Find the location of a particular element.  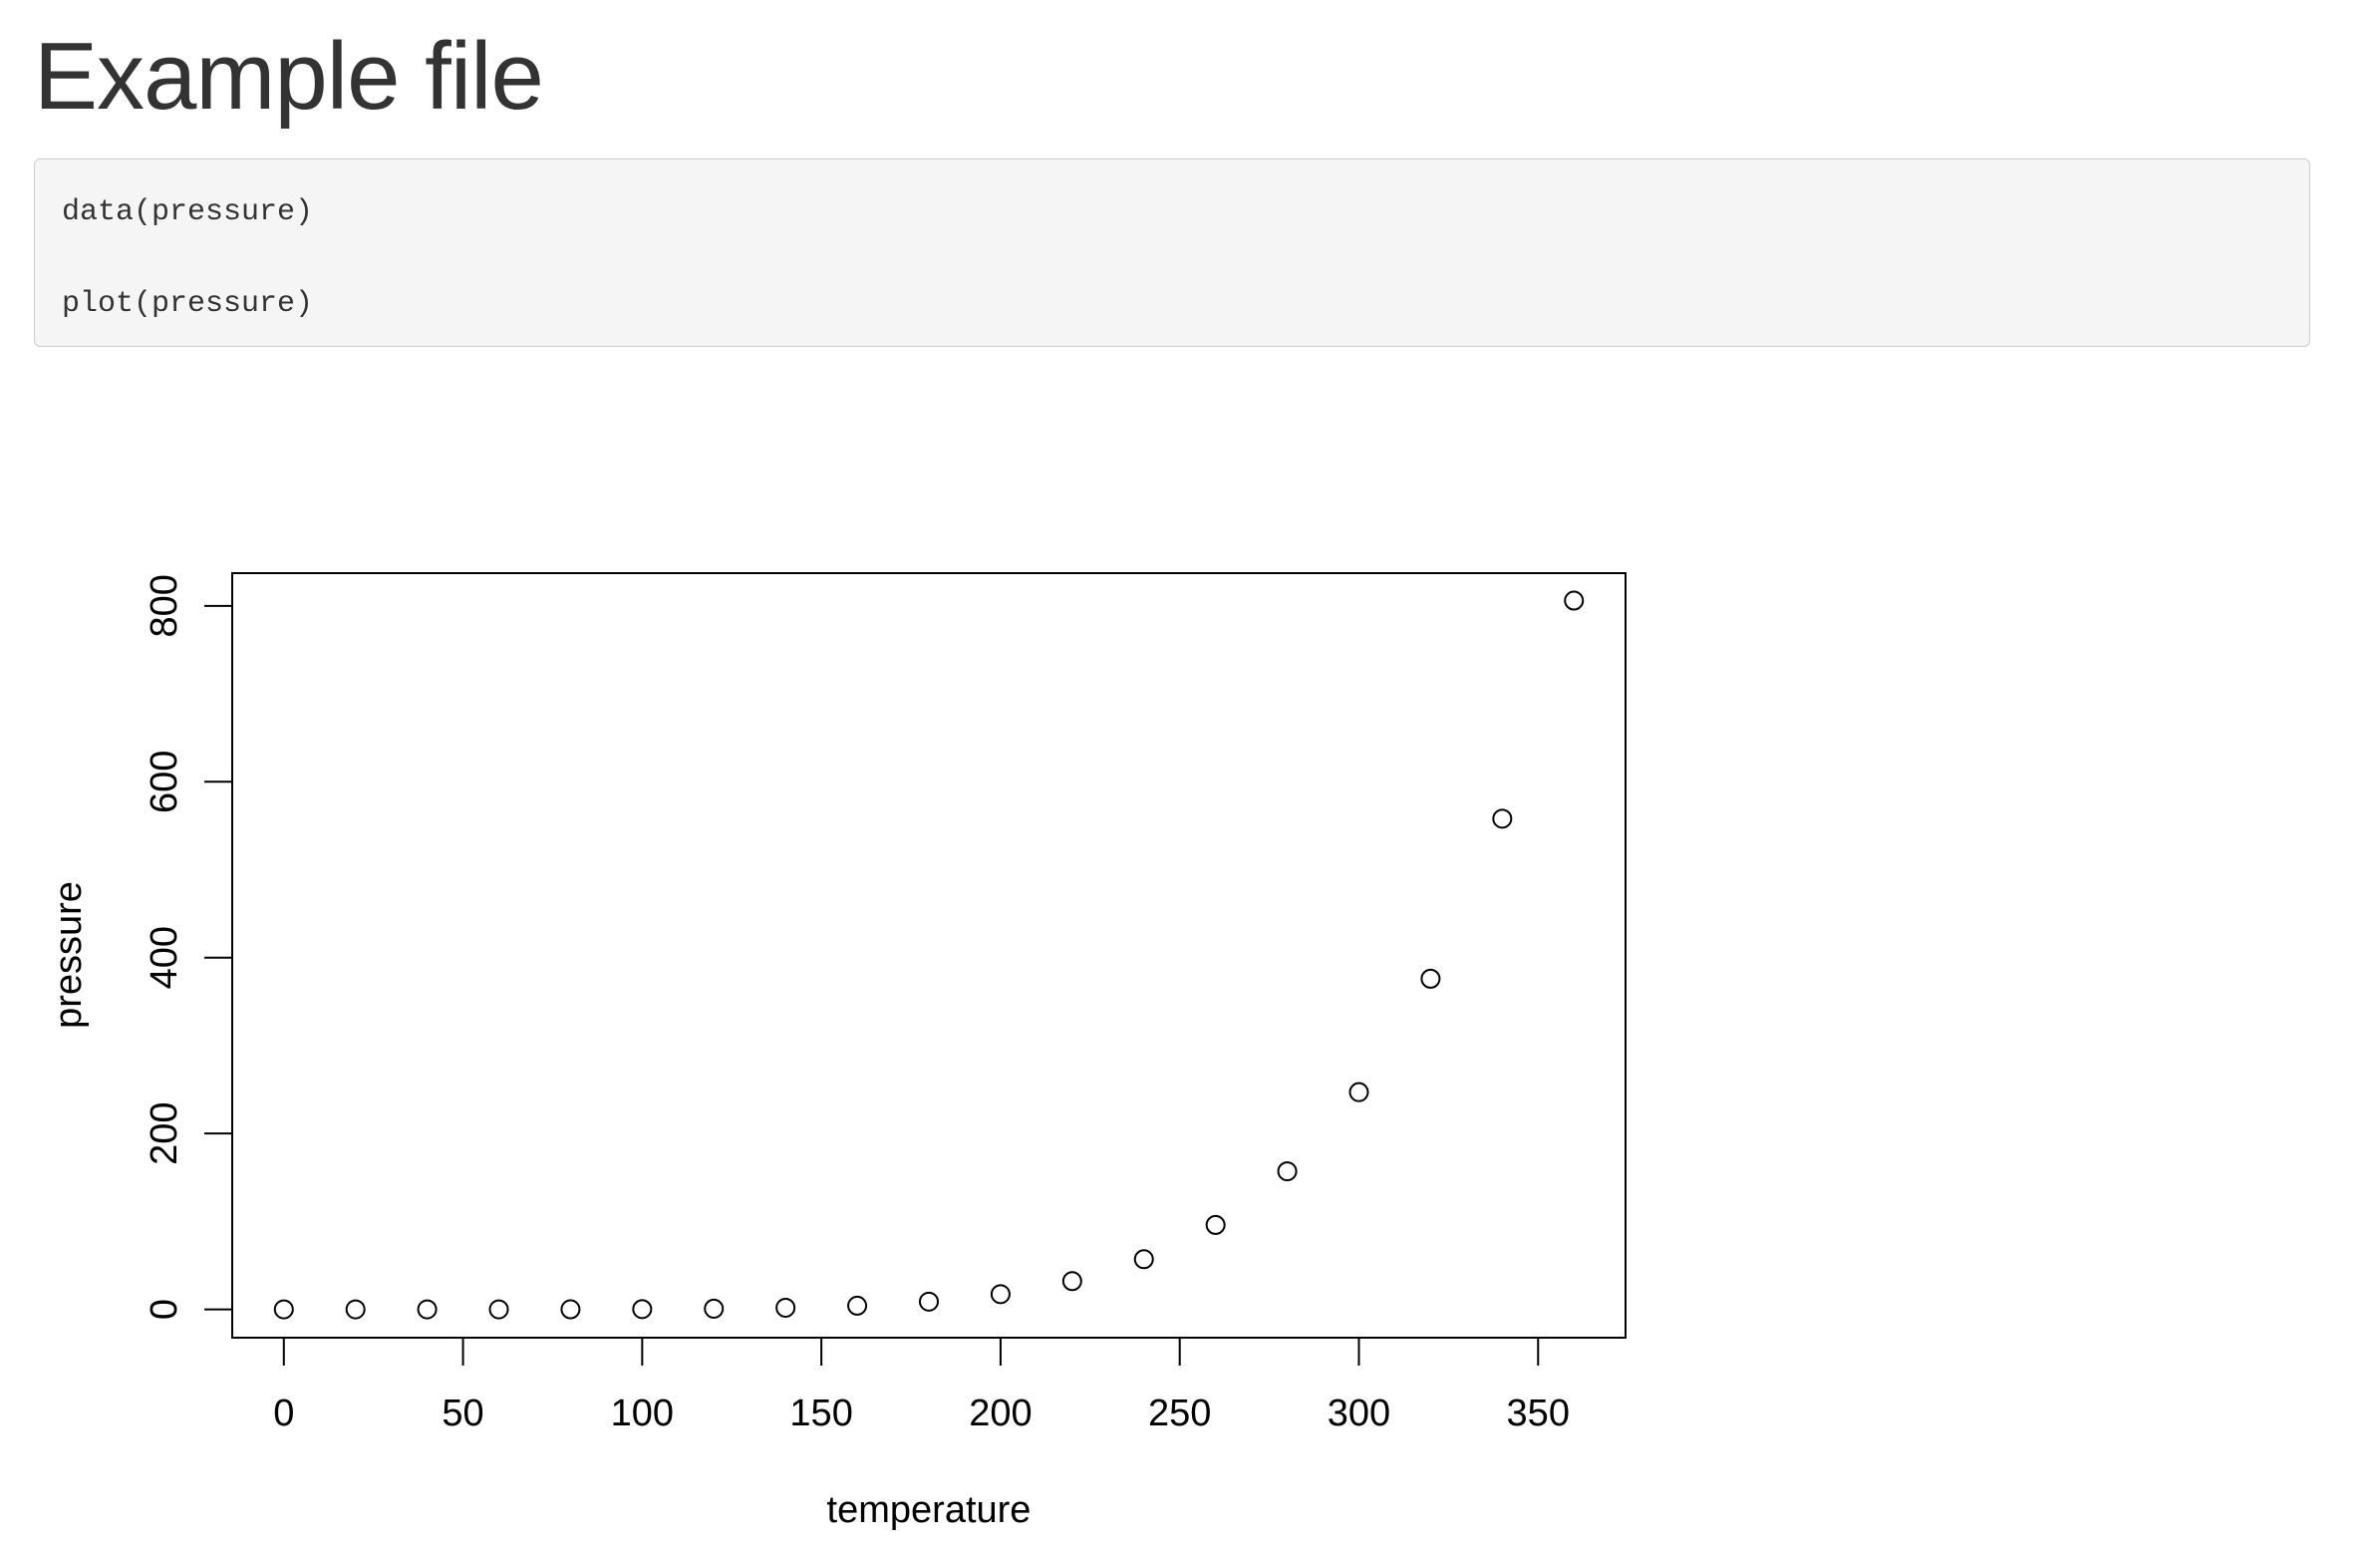

y-tick-label: 400 is located at coordinates (164, 958).